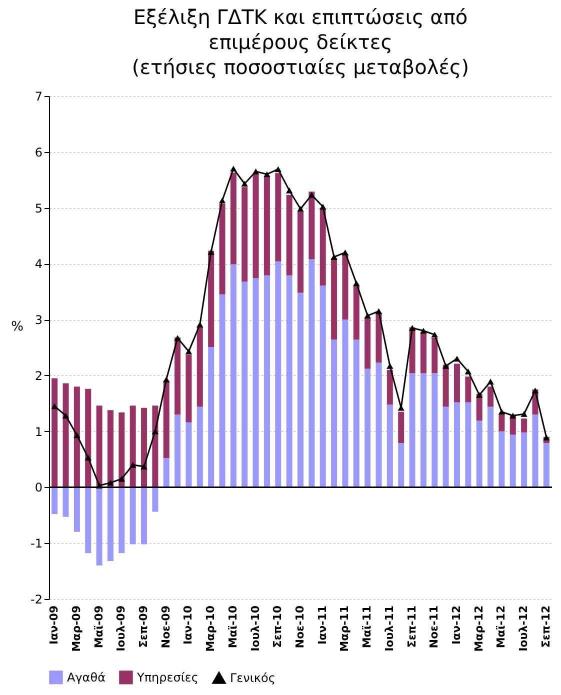 The image size is (561, 695). What do you see at coordinates (411, 627) in the screenshot?
I see `x-tick-label: Σεπ-11` at bounding box center [411, 627].